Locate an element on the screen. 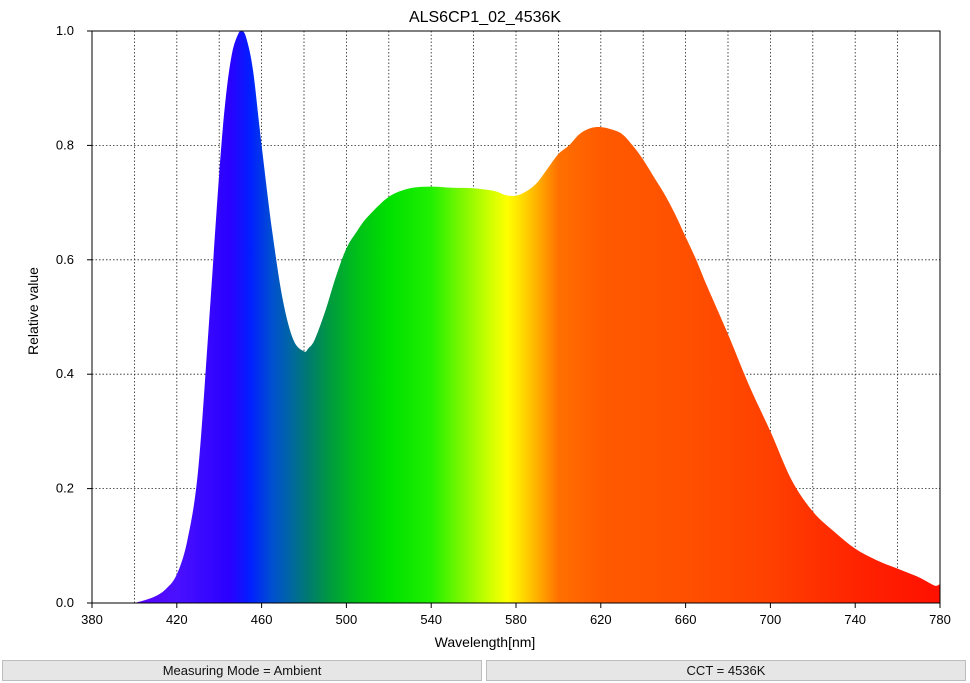 Image resolution: width=970 pixels, height=683 pixels. status-bar: Measuring Mode = Ambient CCT = 4536K is located at coordinates (485, 670).